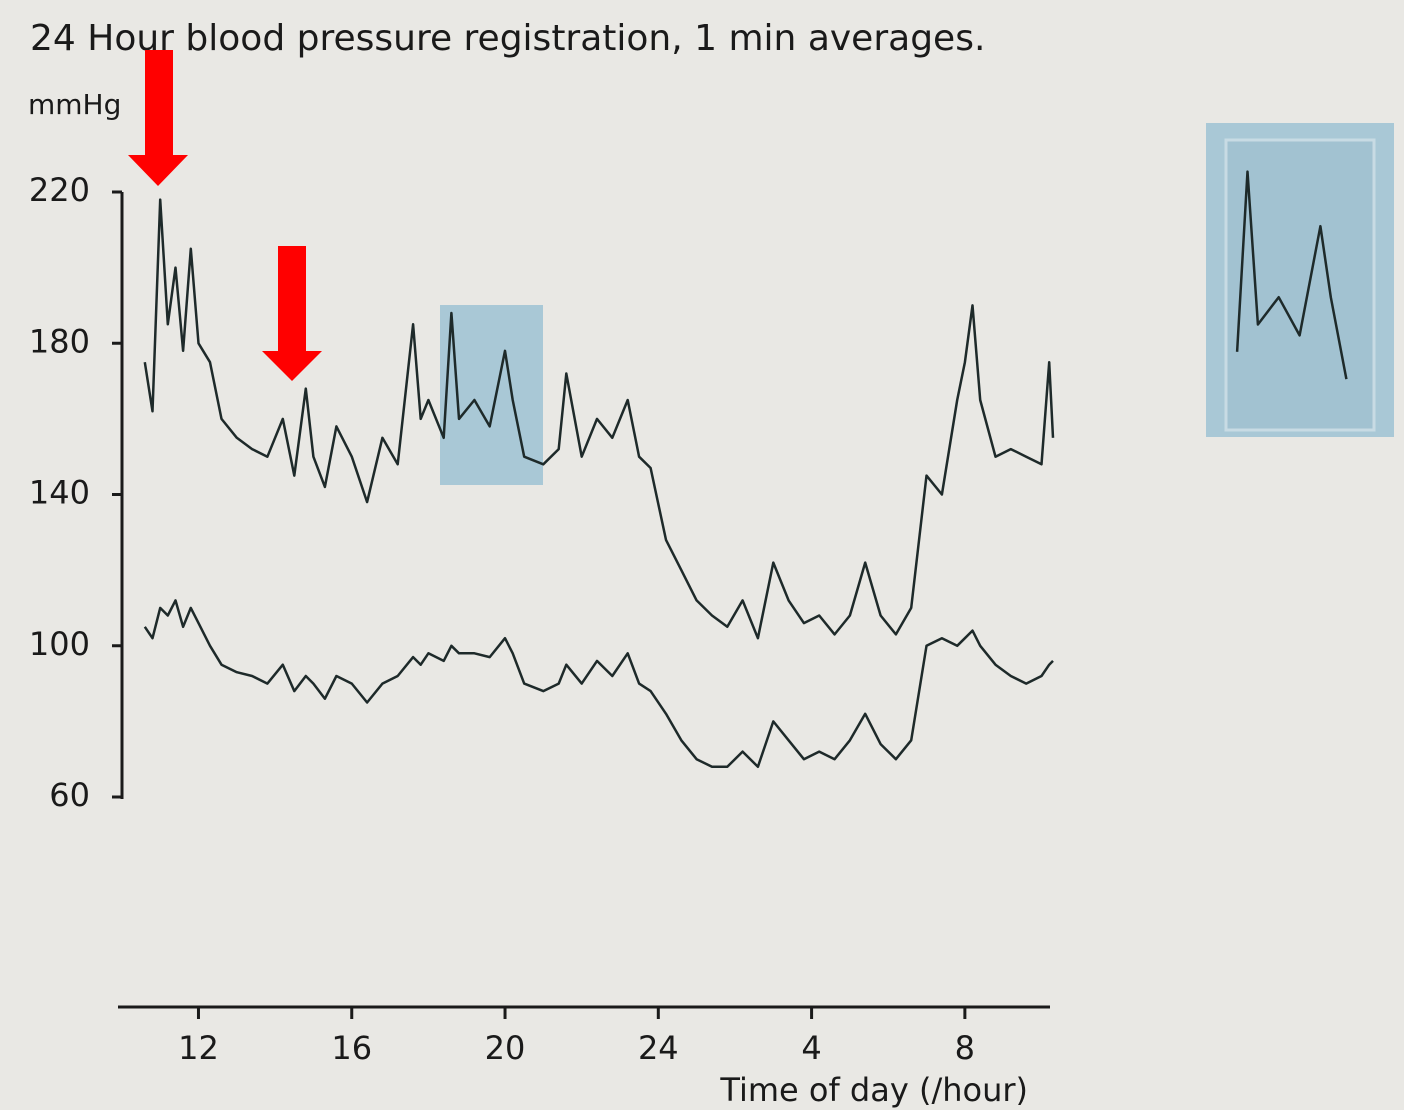  I want to click on series-line, so click(598, 684).